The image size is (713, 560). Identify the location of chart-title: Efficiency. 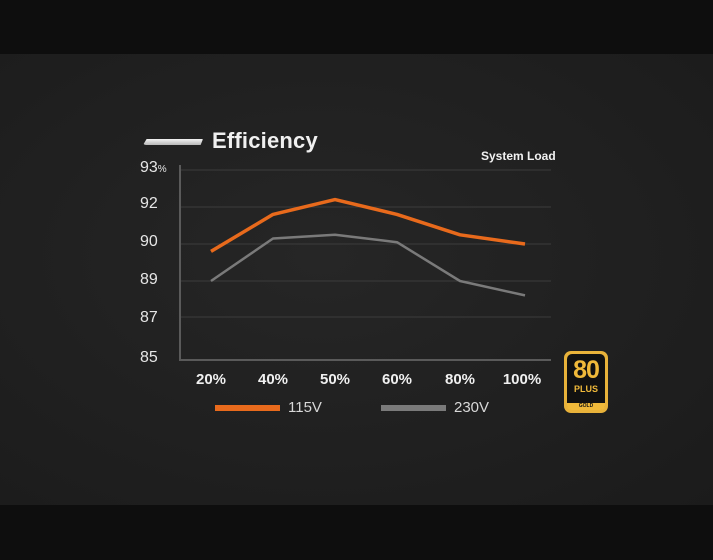
(265, 140).